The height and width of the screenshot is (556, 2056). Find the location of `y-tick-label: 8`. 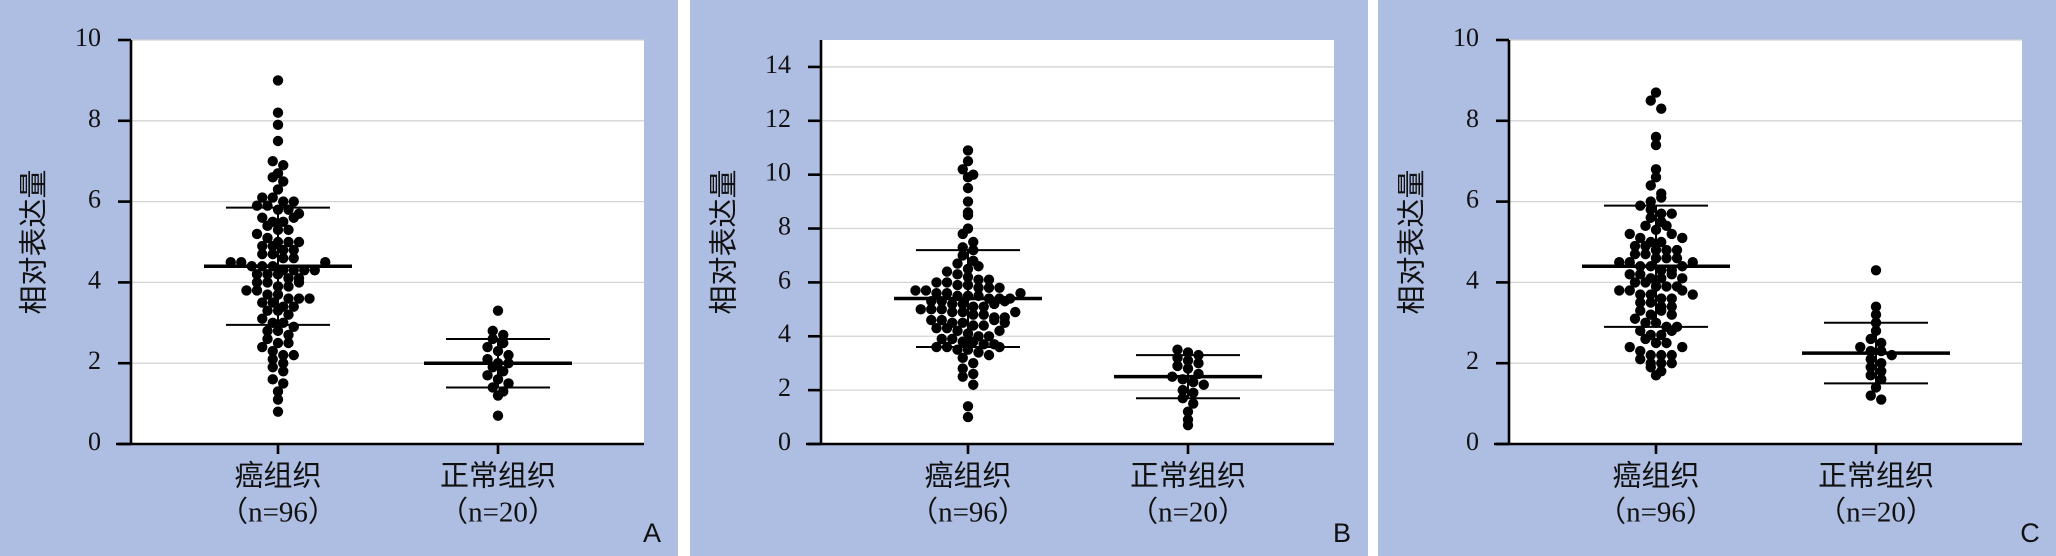

y-tick-label: 8 is located at coordinates (94, 118).